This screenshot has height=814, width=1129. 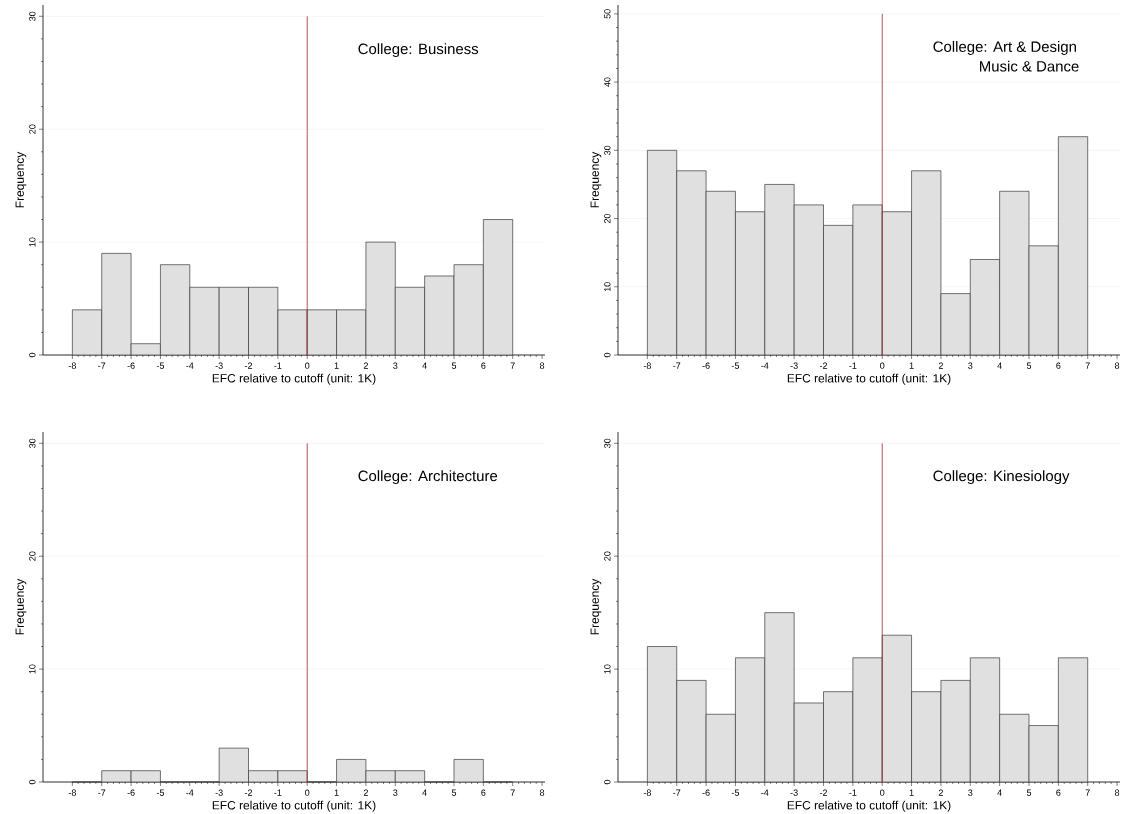 I want to click on annotation: College: Architecture, so click(x=428, y=477).